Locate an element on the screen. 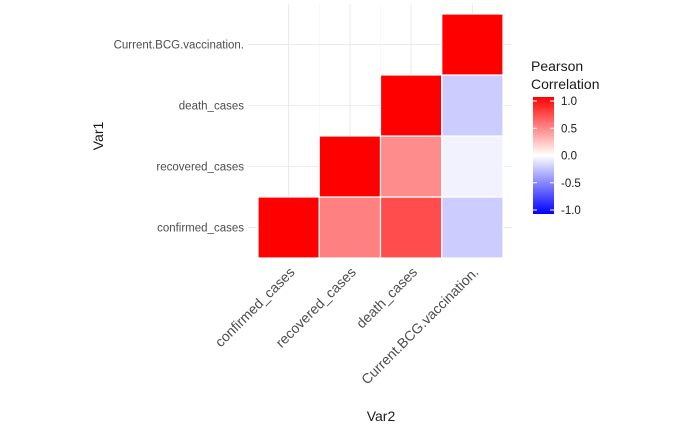 The width and height of the screenshot is (700, 432). heatmap-cell-death-cases-death-cases is located at coordinates (411, 105).